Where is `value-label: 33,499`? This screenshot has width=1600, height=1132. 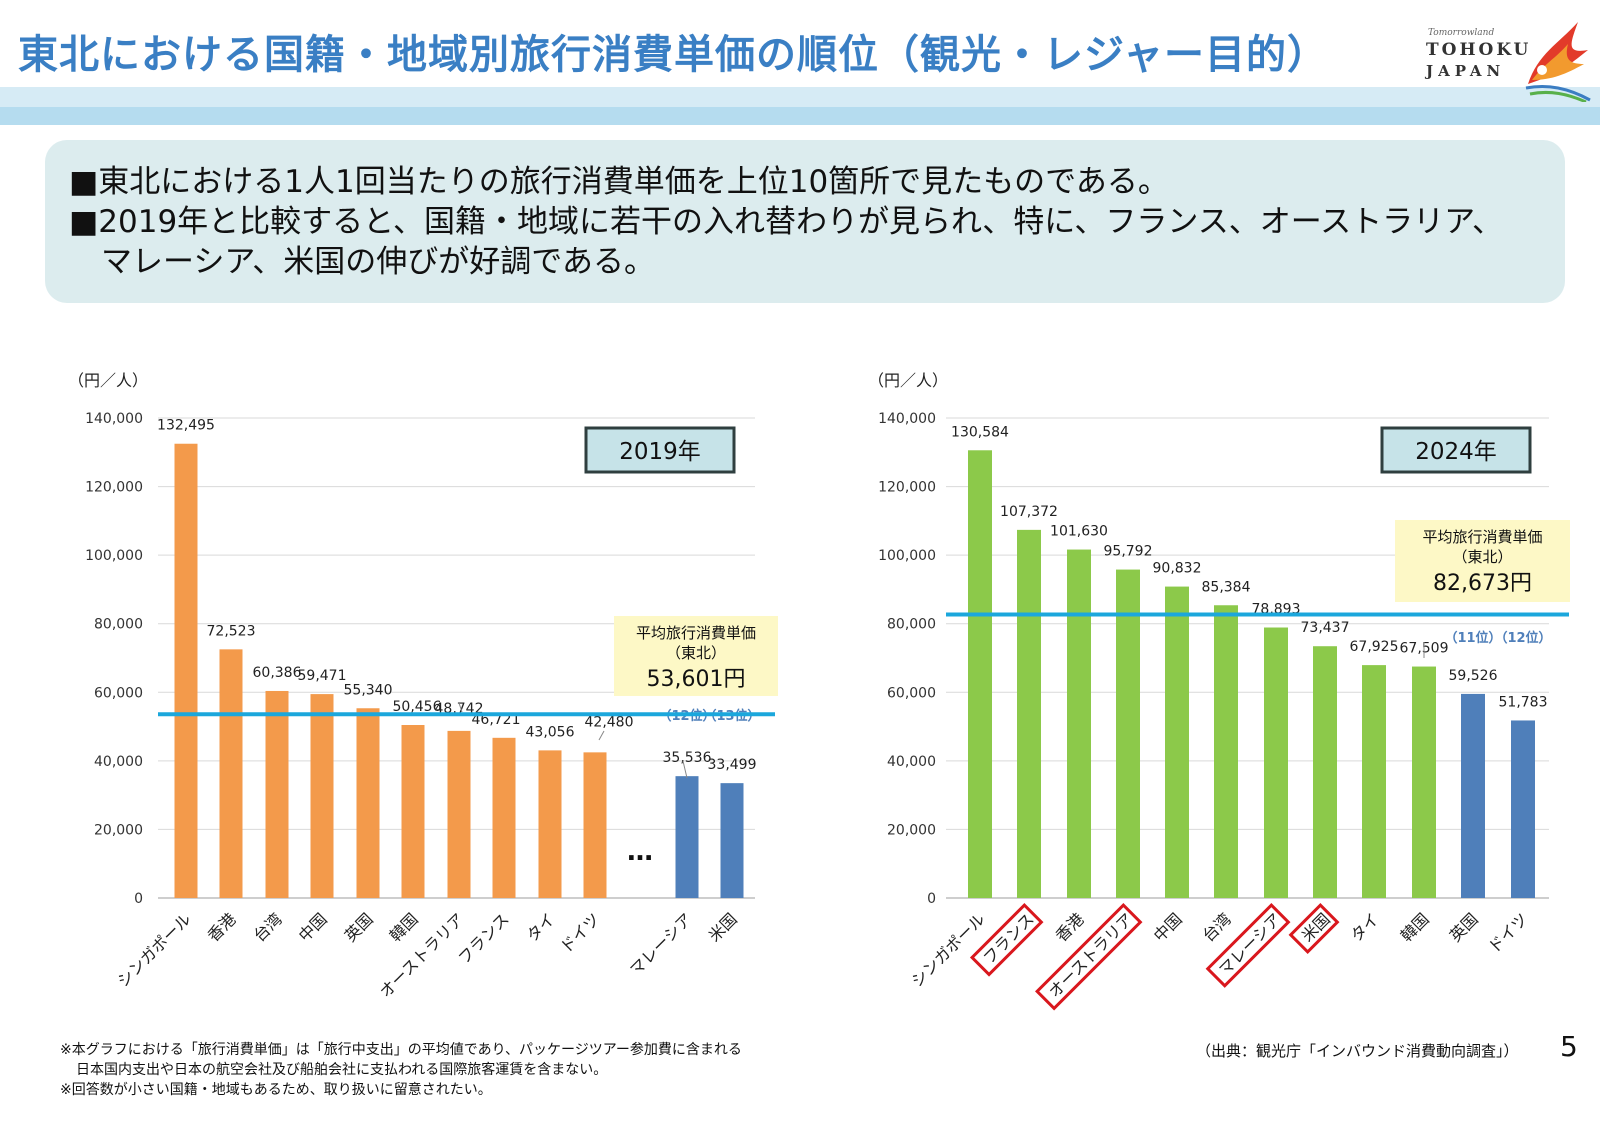 value-label: 33,499 is located at coordinates (732, 765).